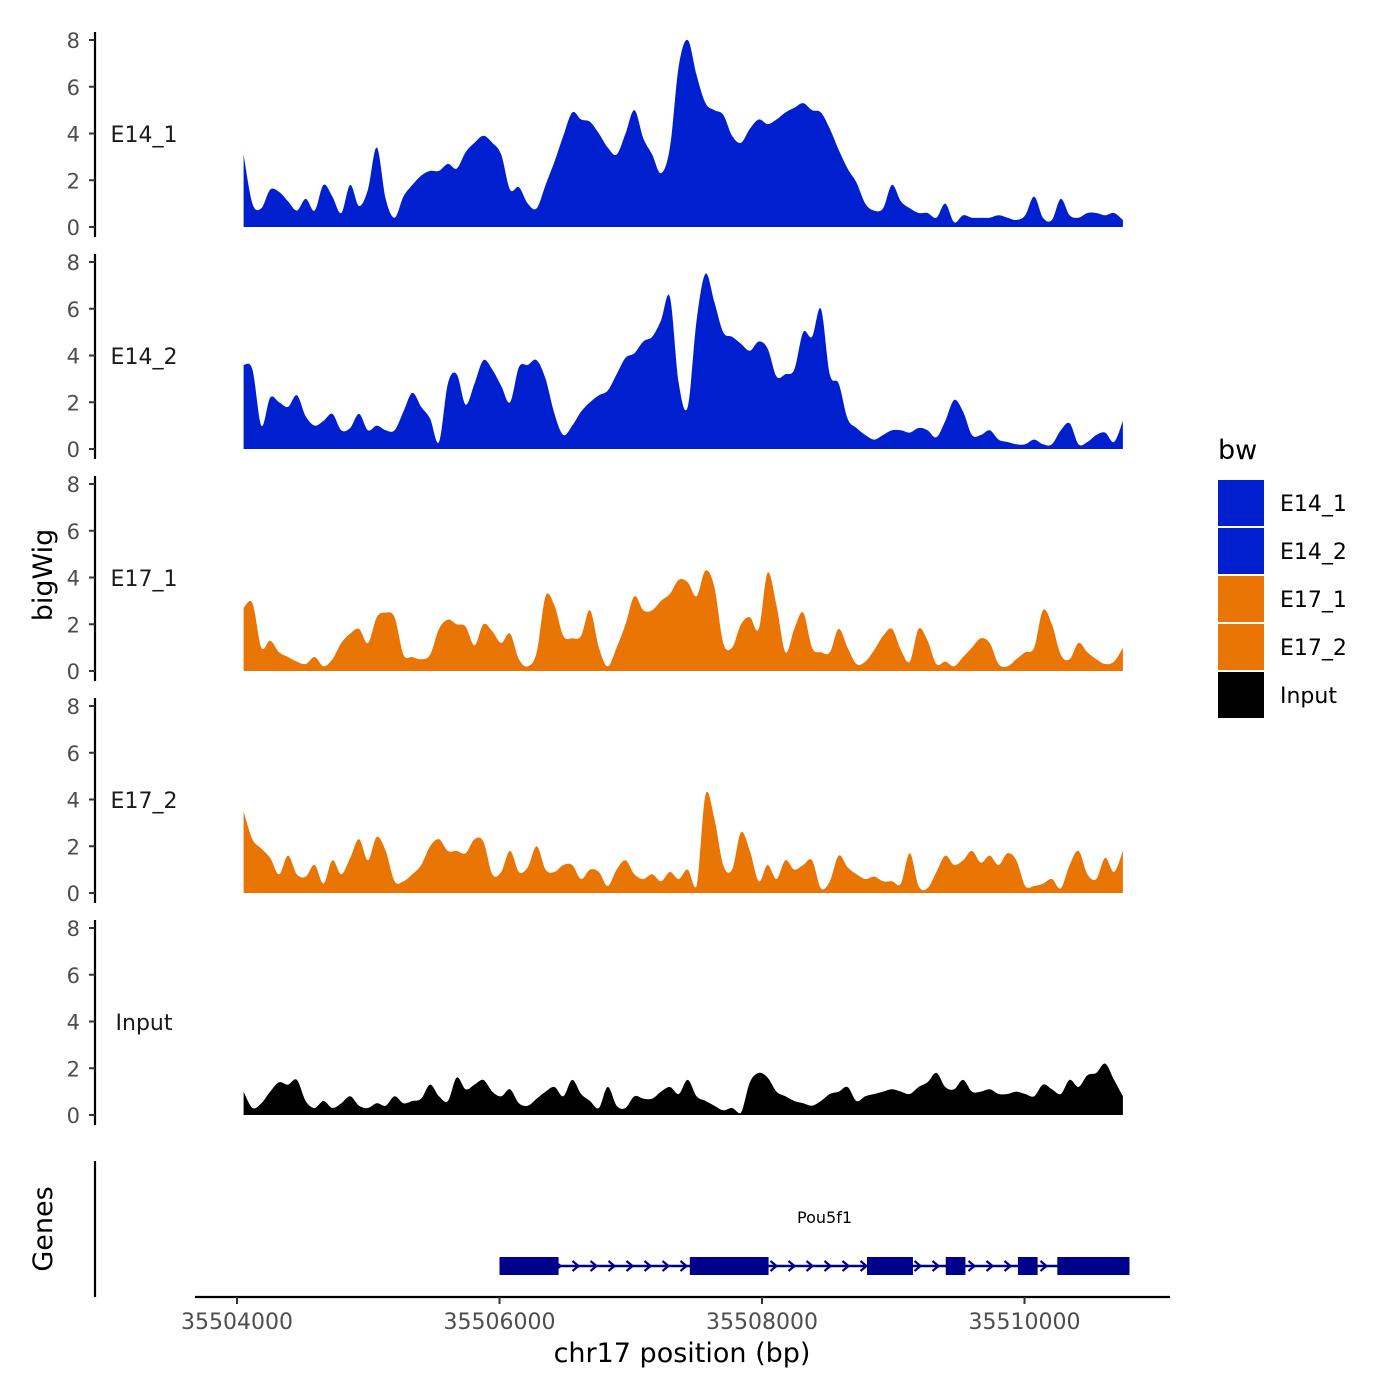  Describe the element at coordinates (43, 1228) in the screenshot. I see `genes-axis-title: Genes` at that location.